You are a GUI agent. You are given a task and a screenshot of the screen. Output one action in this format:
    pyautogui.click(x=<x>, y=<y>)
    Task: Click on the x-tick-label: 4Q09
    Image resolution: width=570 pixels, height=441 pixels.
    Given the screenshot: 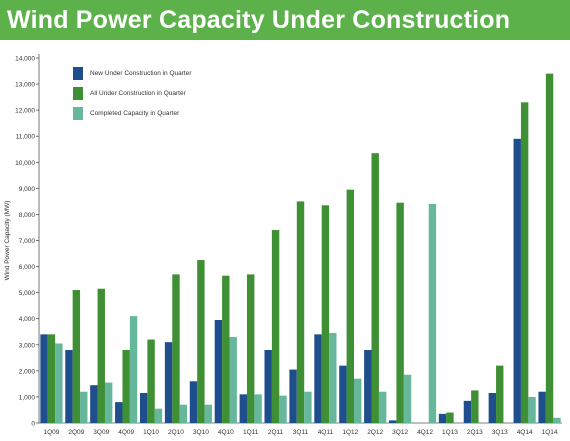 What is the action you would take?
    pyautogui.click(x=126, y=432)
    